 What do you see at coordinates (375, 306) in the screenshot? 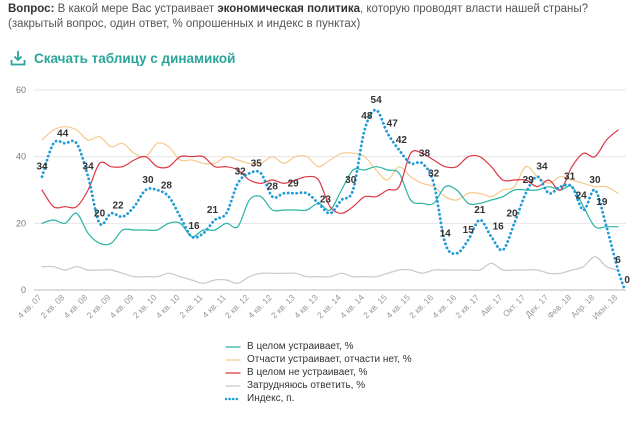
I see `x-tick-label: 2 кв. 15` at bounding box center [375, 306].